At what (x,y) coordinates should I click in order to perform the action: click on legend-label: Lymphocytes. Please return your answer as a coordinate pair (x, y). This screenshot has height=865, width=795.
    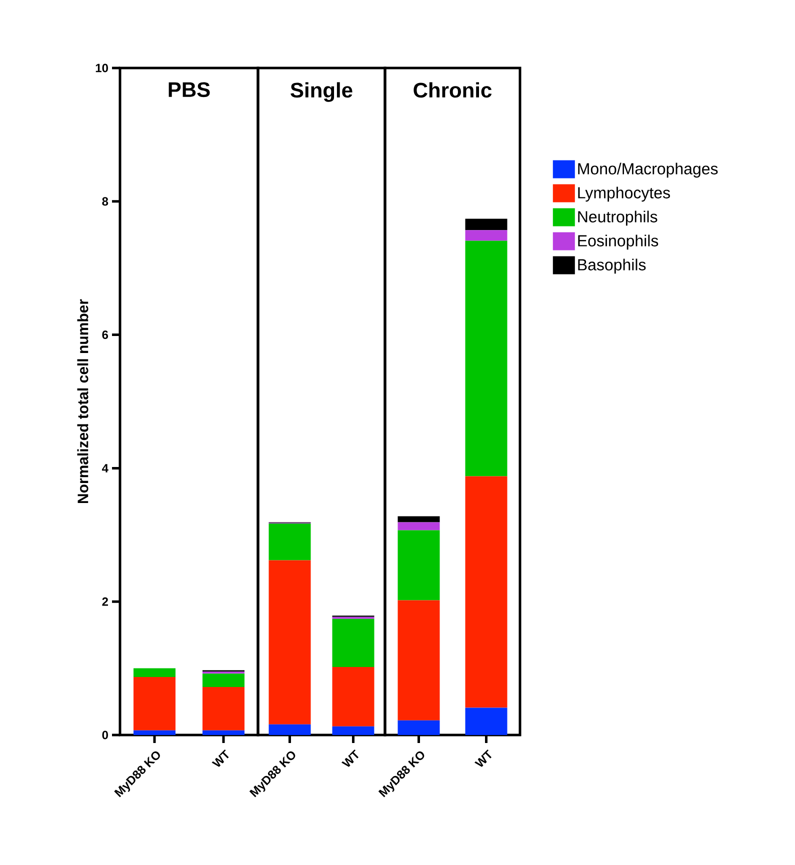
    Looking at the image, I should click on (624, 194).